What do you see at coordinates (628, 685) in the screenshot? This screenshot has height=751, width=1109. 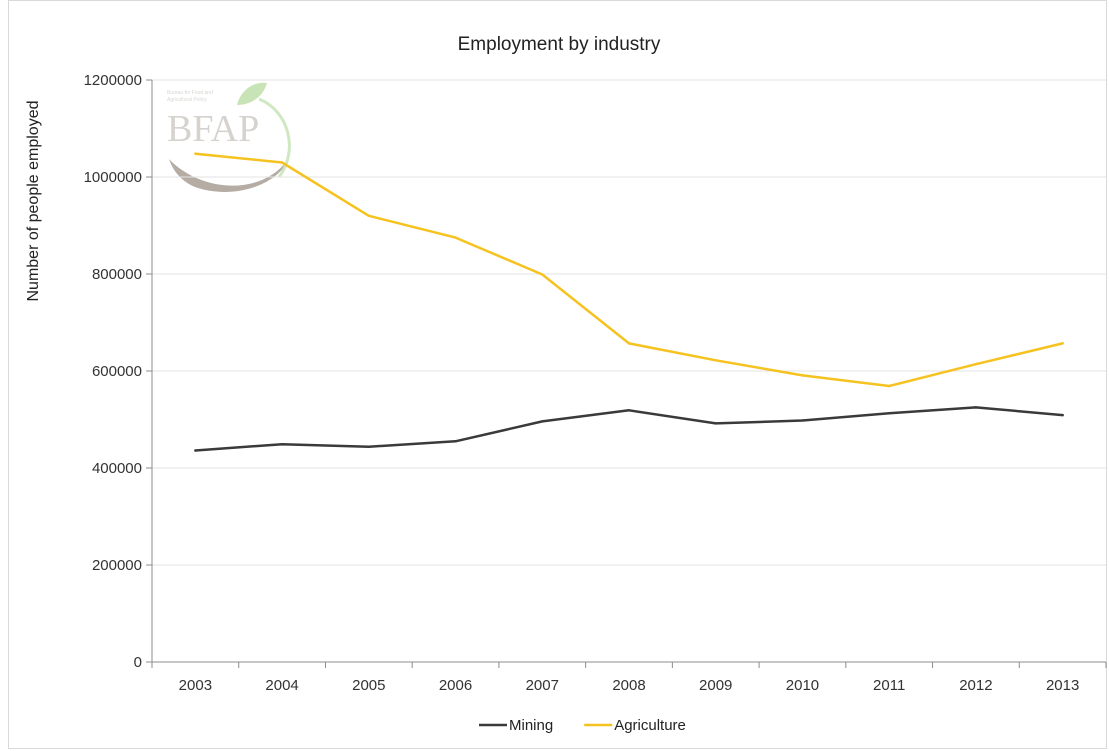 I see `x-tick-label: 2008` at bounding box center [628, 685].